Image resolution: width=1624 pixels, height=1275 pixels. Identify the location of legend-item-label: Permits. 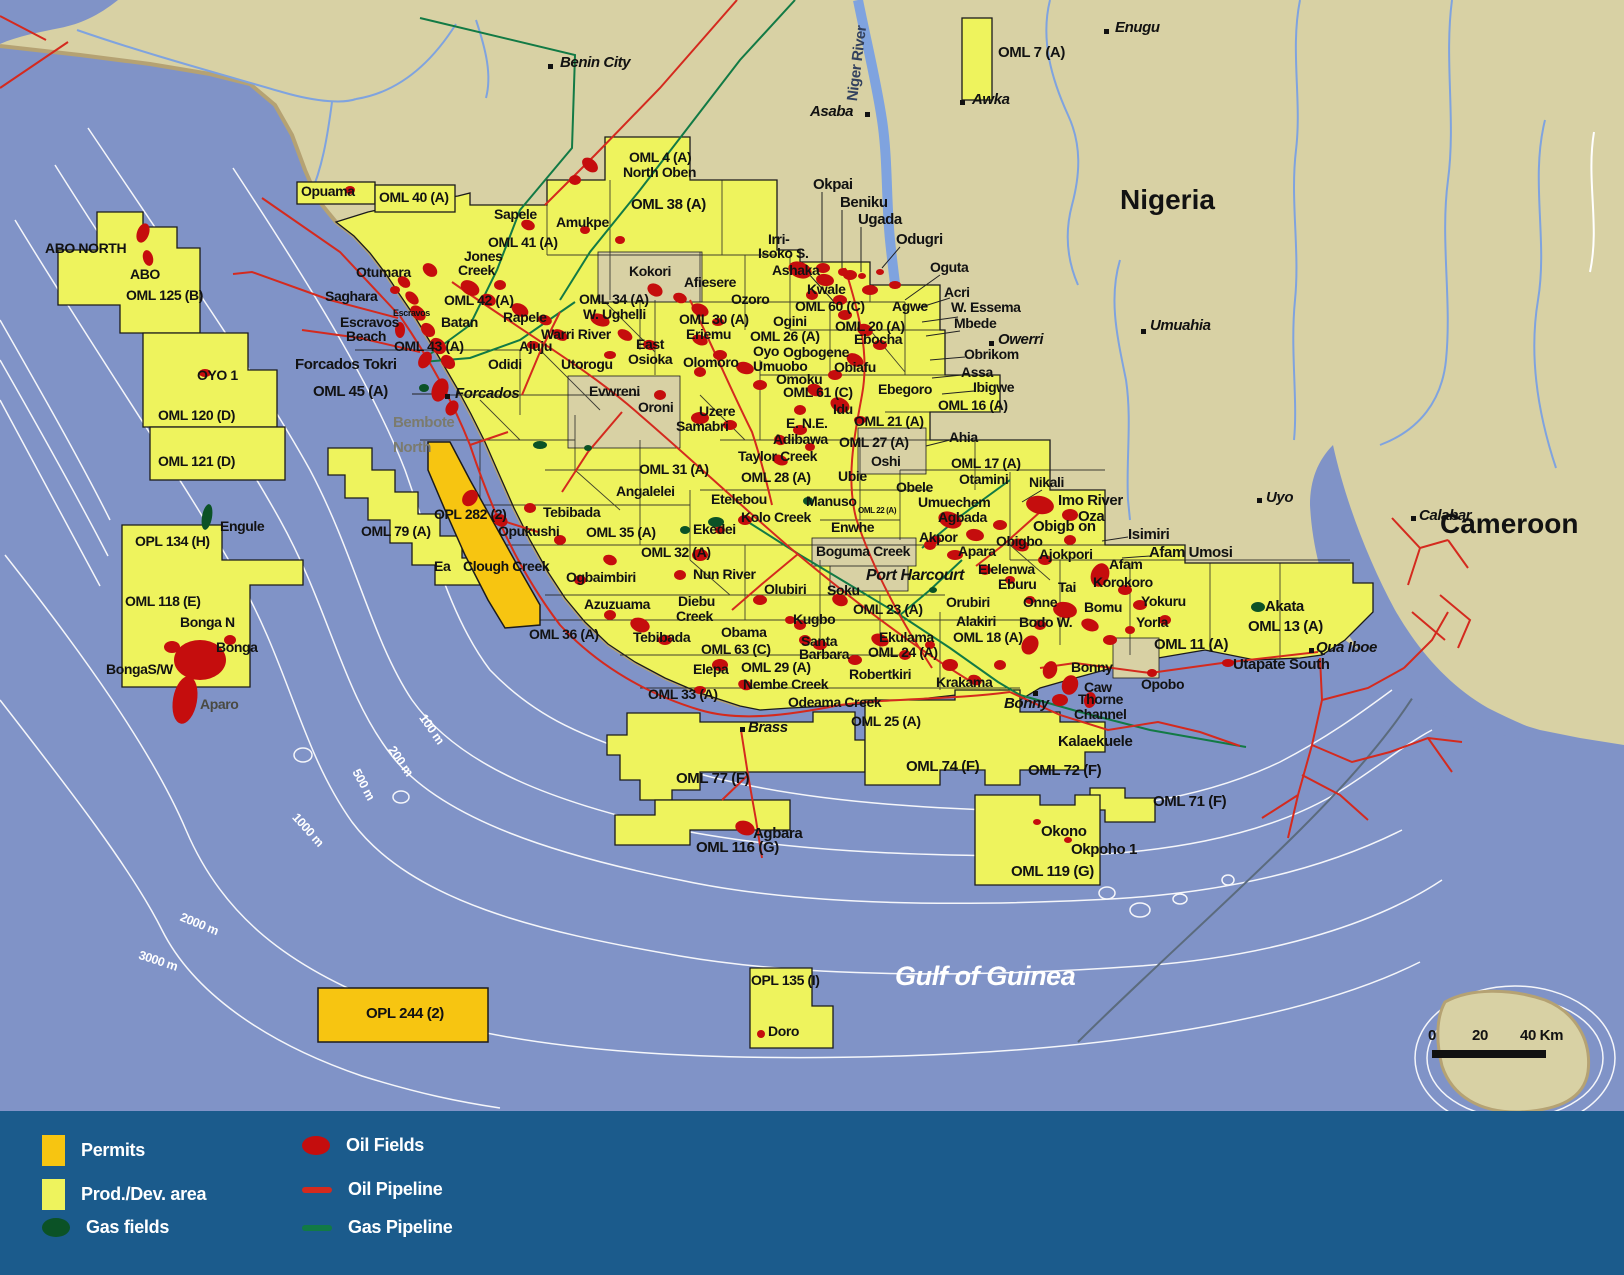
(113, 1150).